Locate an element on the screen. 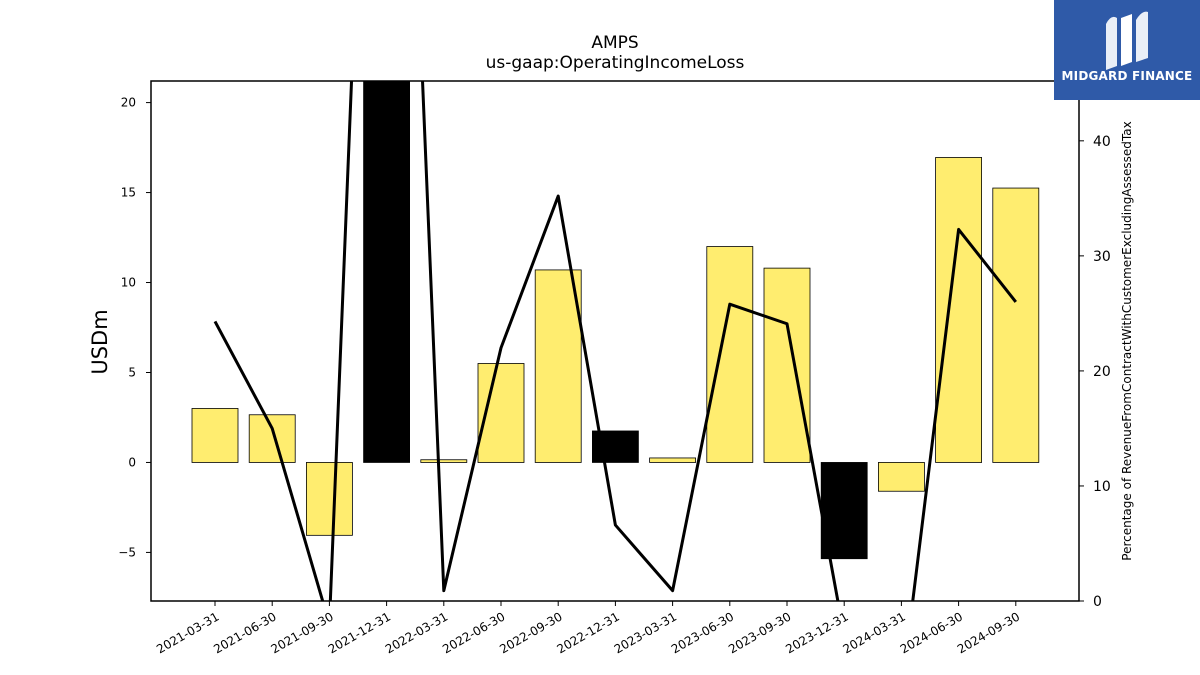  y-tick-label: 5 is located at coordinates (132, 372).